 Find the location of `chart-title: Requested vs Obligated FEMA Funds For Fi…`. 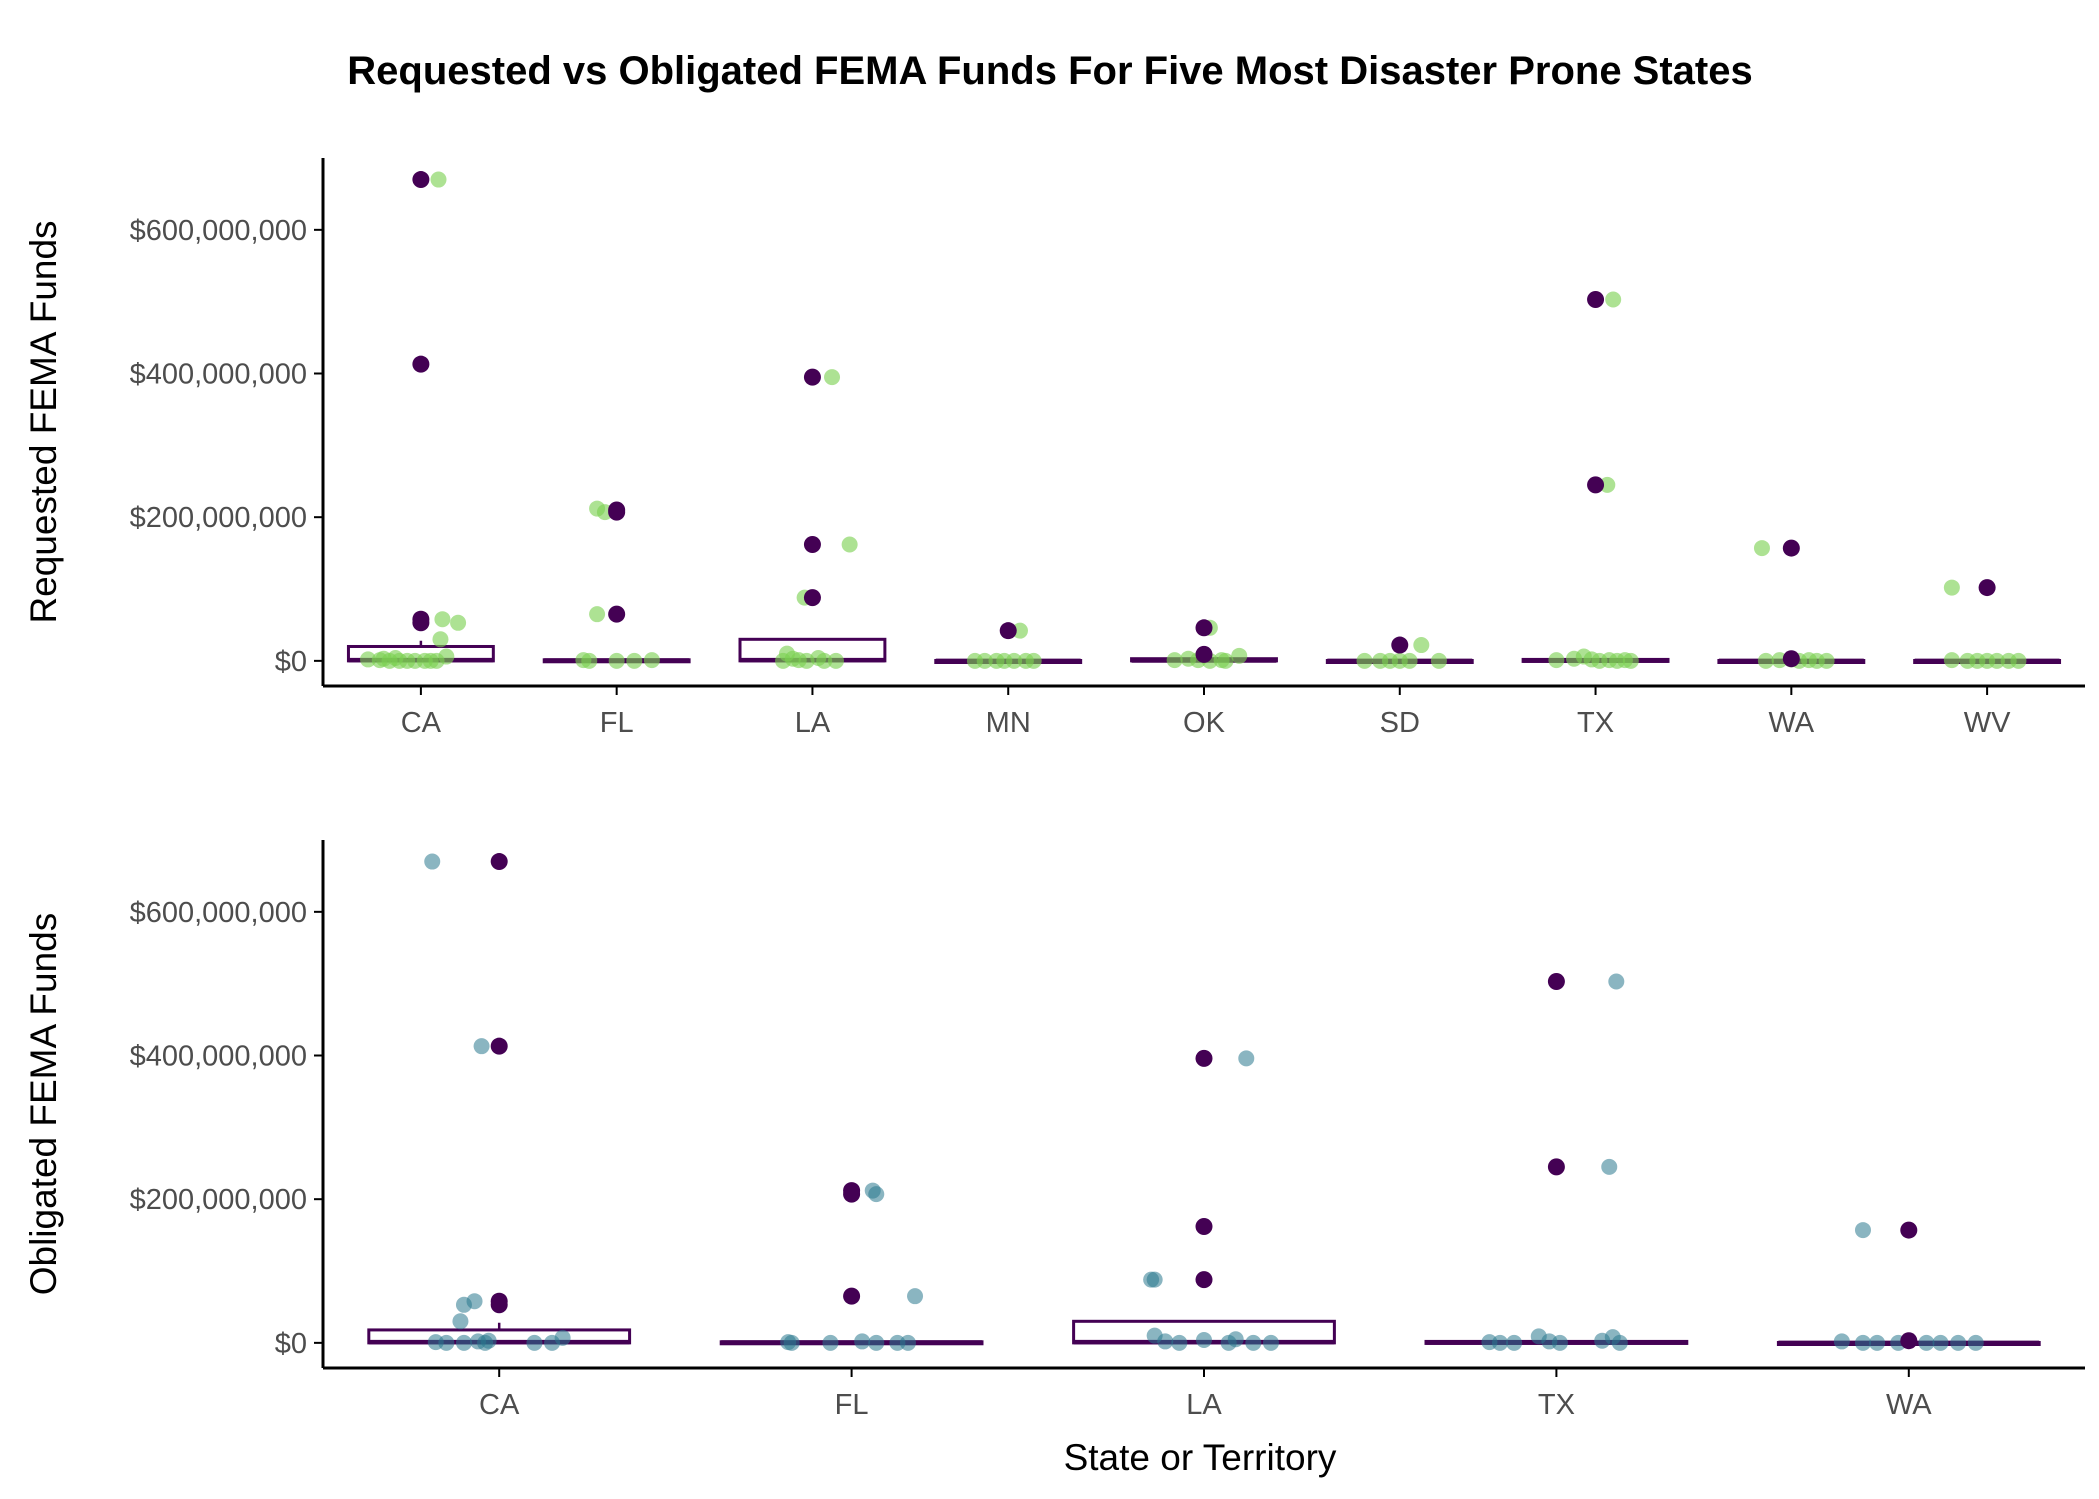

chart-title: Requested vs Obligated FEMA Funds For Fi… is located at coordinates (1049, 71).